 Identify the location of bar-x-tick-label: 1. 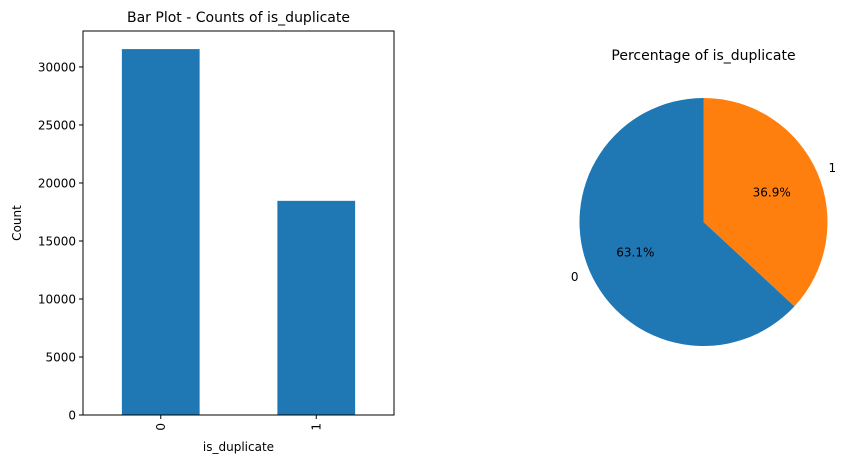
(316, 427).